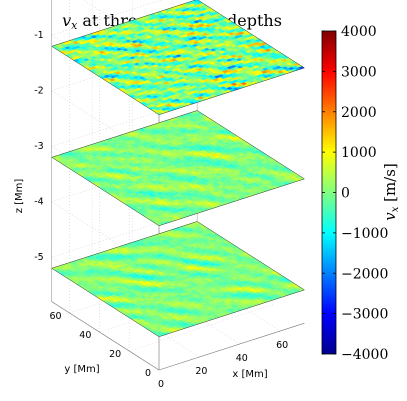  What do you see at coordinates (85, 335) in the screenshot?
I see `y-tick-label: 40` at bounding box center [85, 335].